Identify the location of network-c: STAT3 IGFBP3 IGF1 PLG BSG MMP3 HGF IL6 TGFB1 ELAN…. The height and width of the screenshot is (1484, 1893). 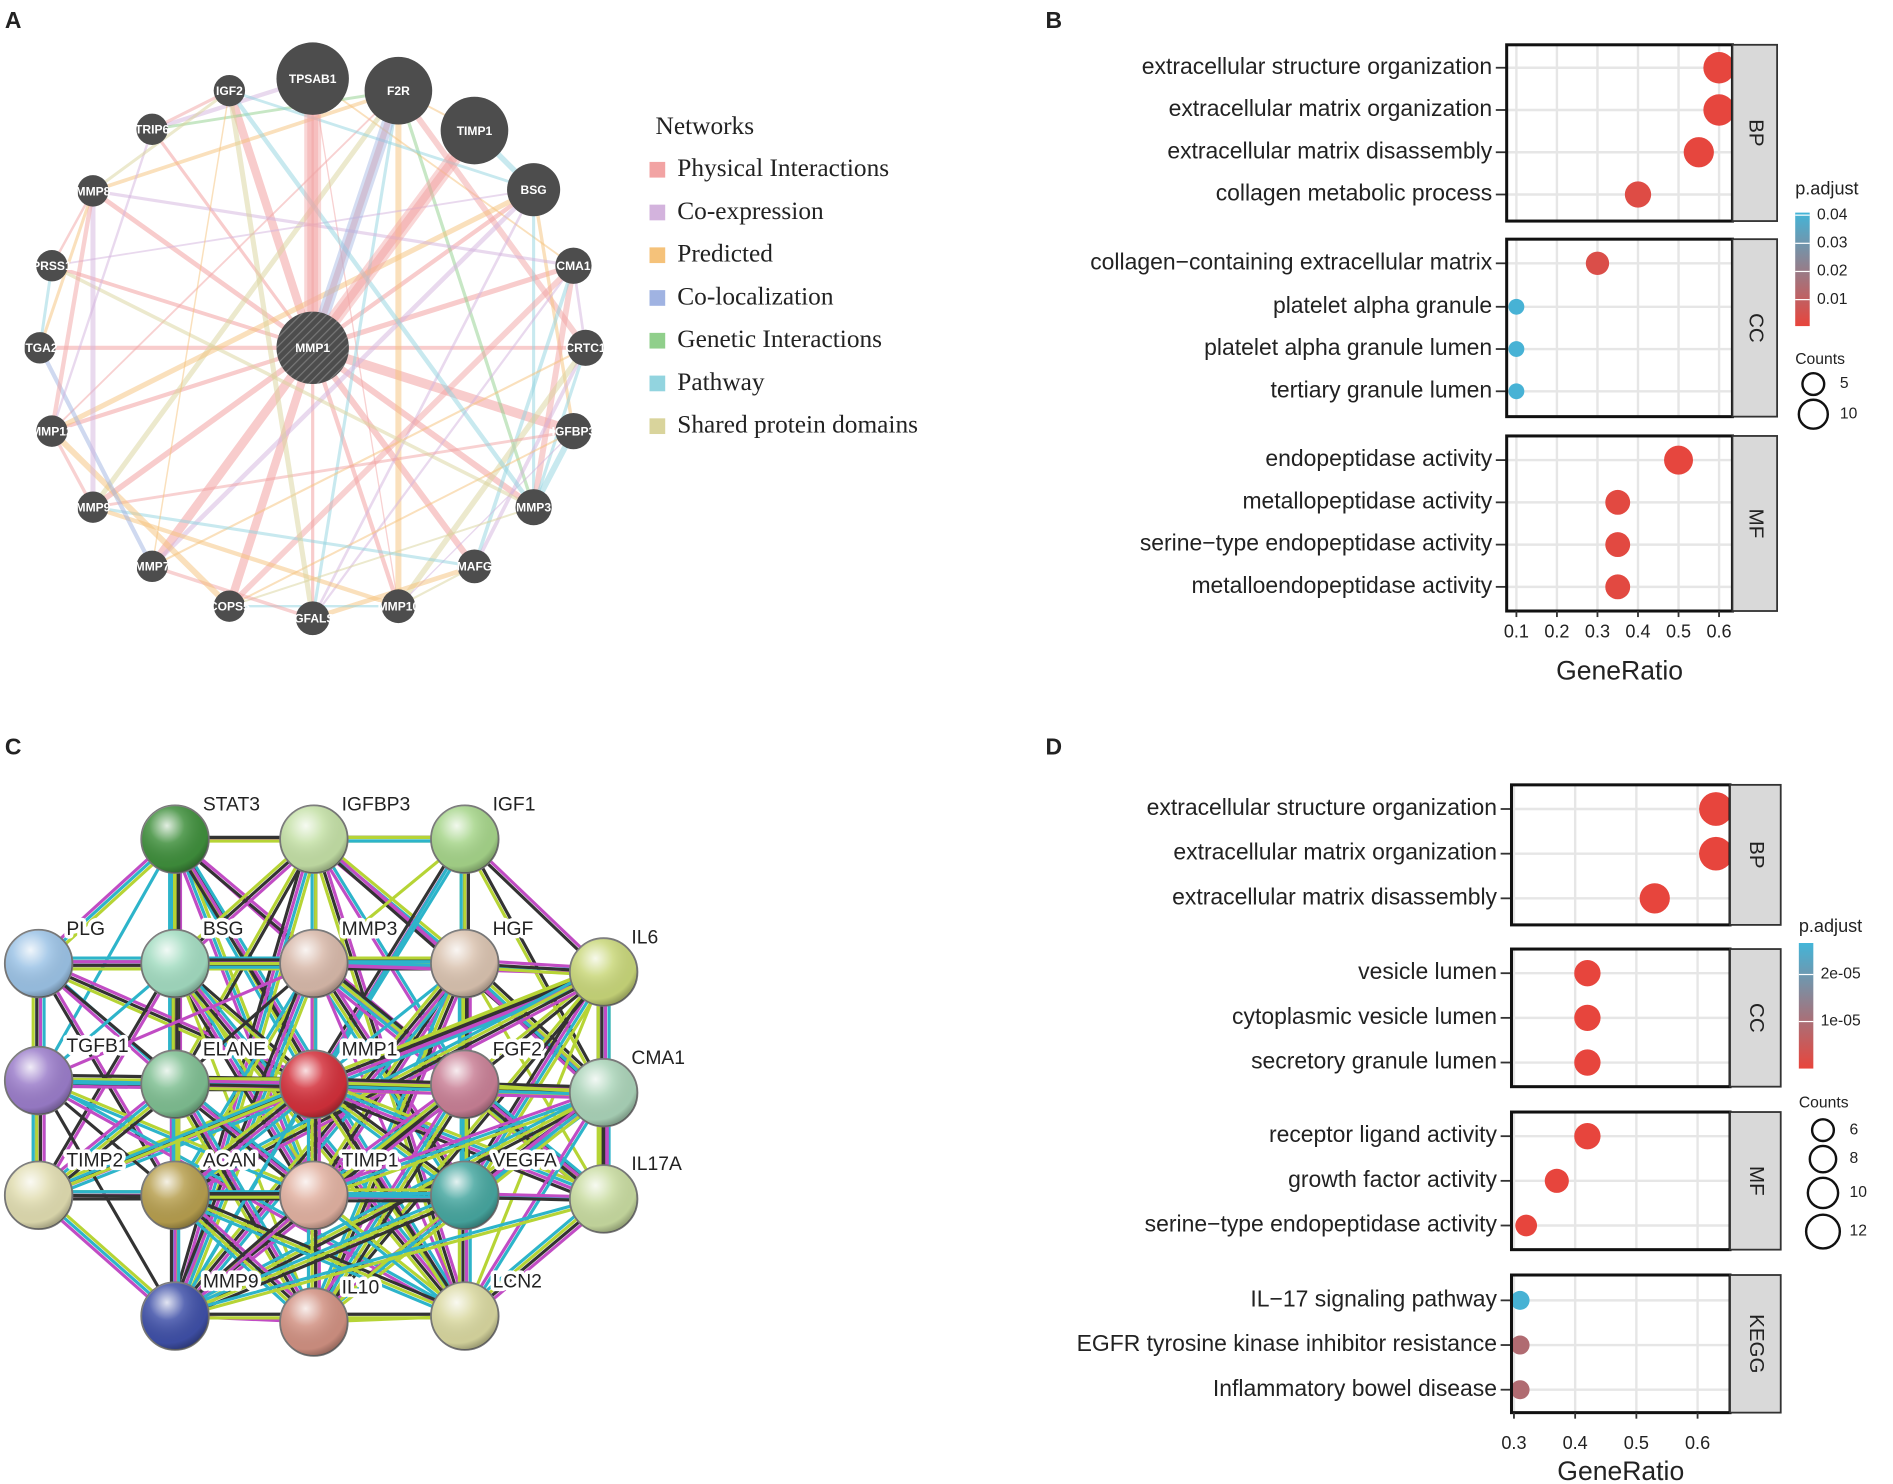
(346, 1074).